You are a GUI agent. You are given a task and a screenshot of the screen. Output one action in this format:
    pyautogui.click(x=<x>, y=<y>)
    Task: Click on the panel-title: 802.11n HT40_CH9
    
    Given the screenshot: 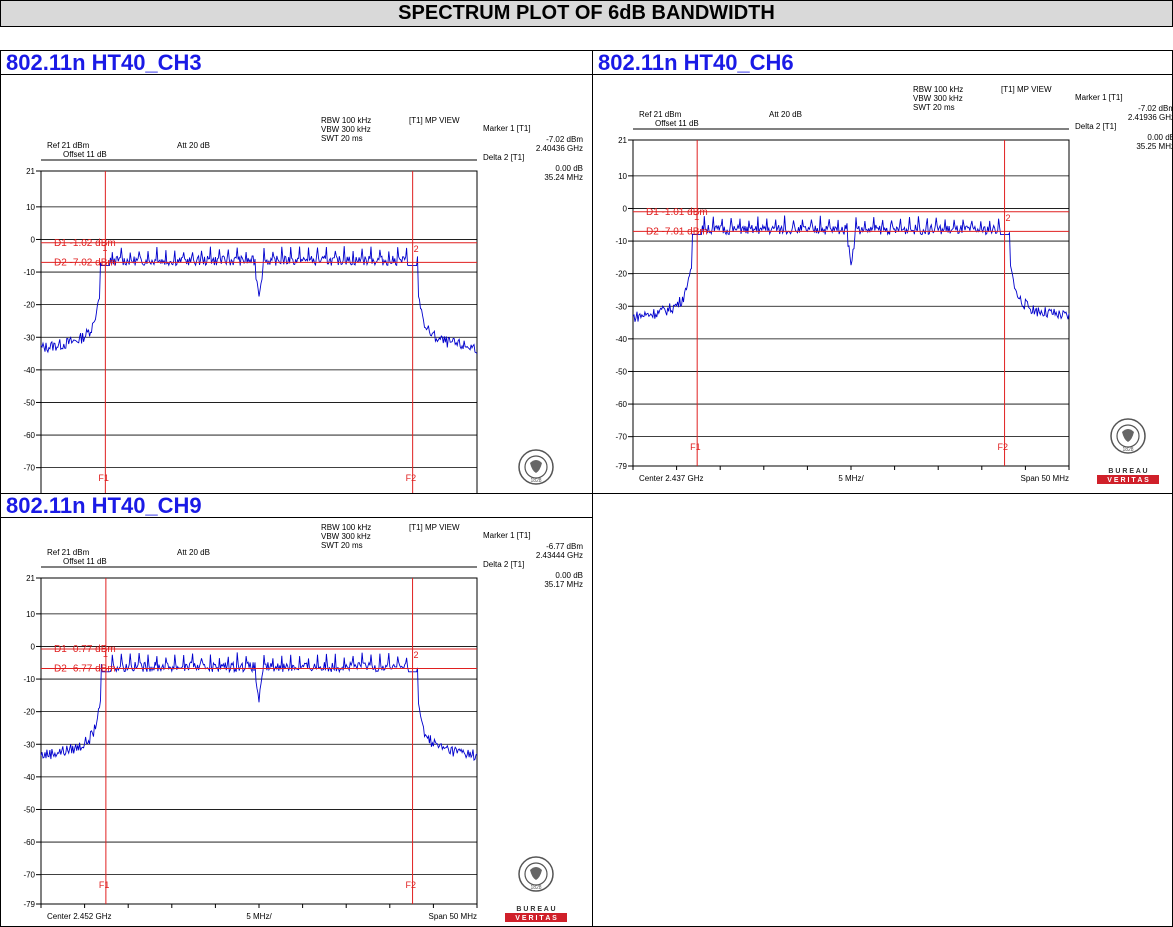 What is the action you would take?
    pyautogui.click(x=297, y=506)
    